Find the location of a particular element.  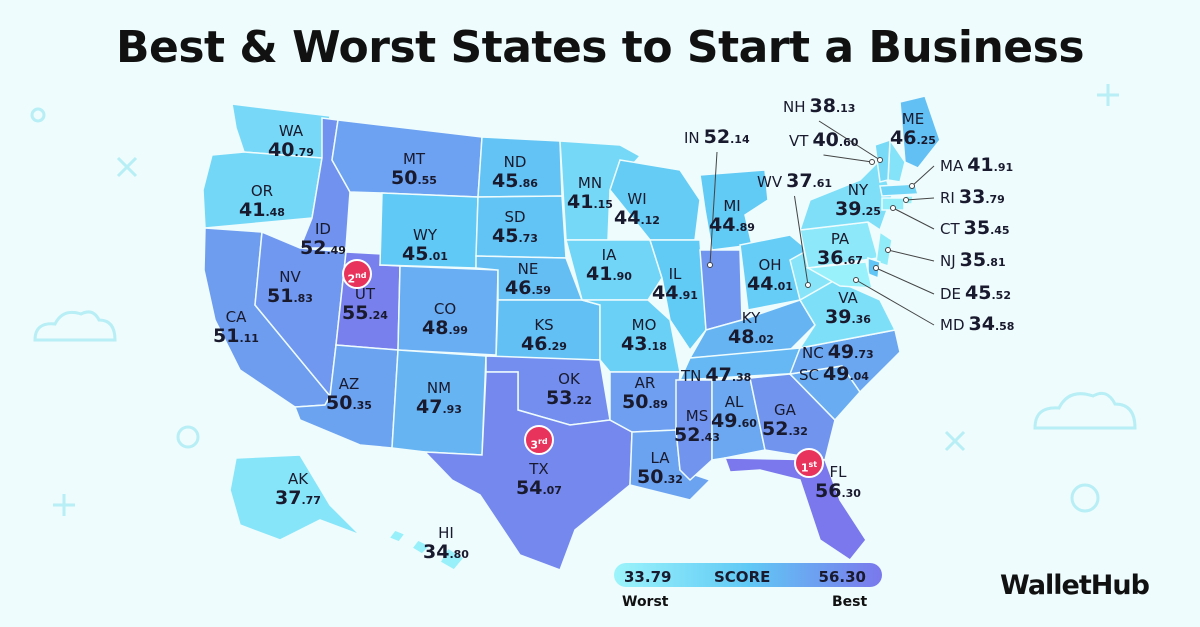

state-abbr: MS is located at coordinates (697, 416).